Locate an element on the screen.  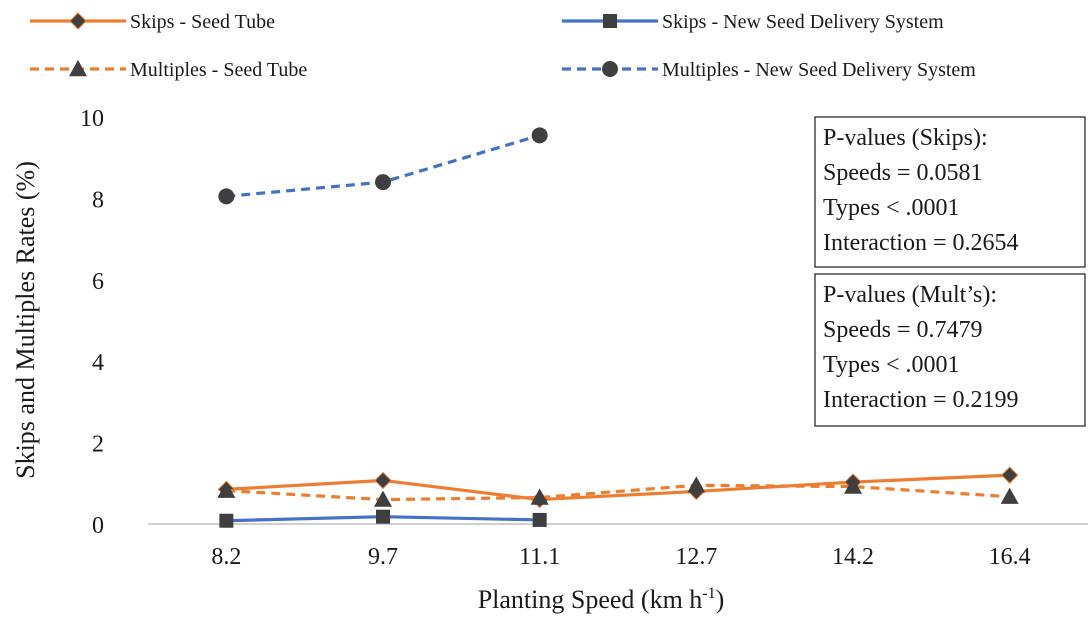
legend-item: Multiples - Seed Tube is located at coordinates (168, 70).